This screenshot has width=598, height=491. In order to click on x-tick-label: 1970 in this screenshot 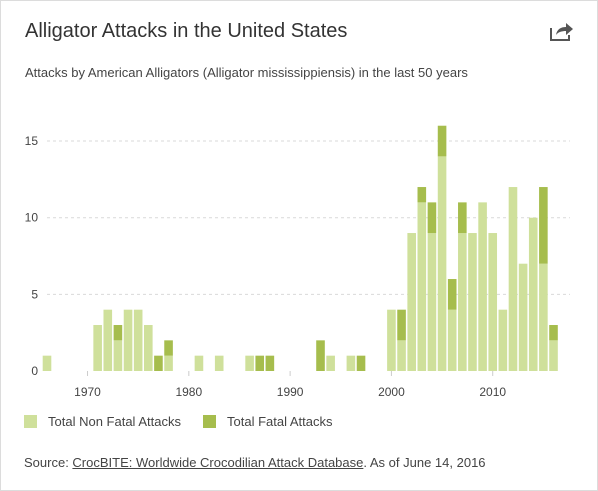, I will do `click(87, 392)`.